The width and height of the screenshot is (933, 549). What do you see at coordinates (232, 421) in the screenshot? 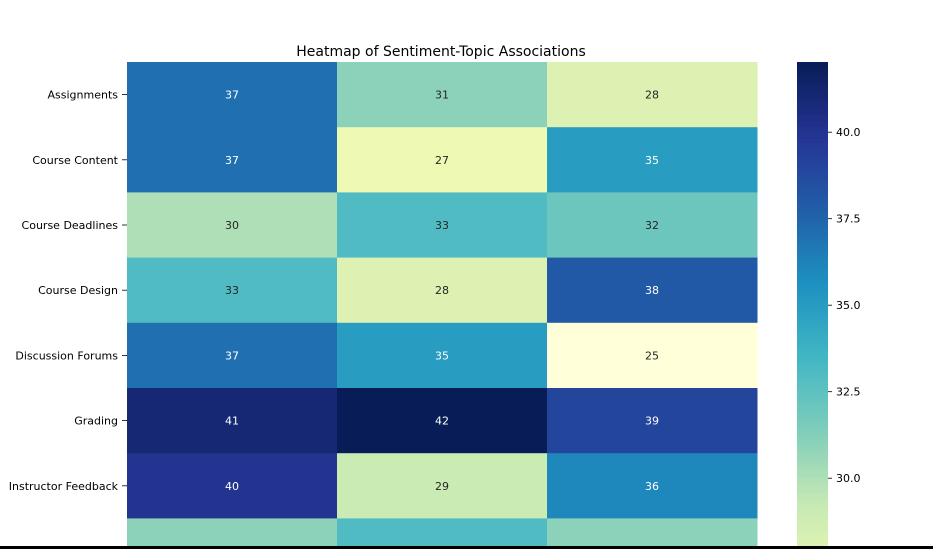
I see `cell-value-label: 41` at bounding box center [232, 421].